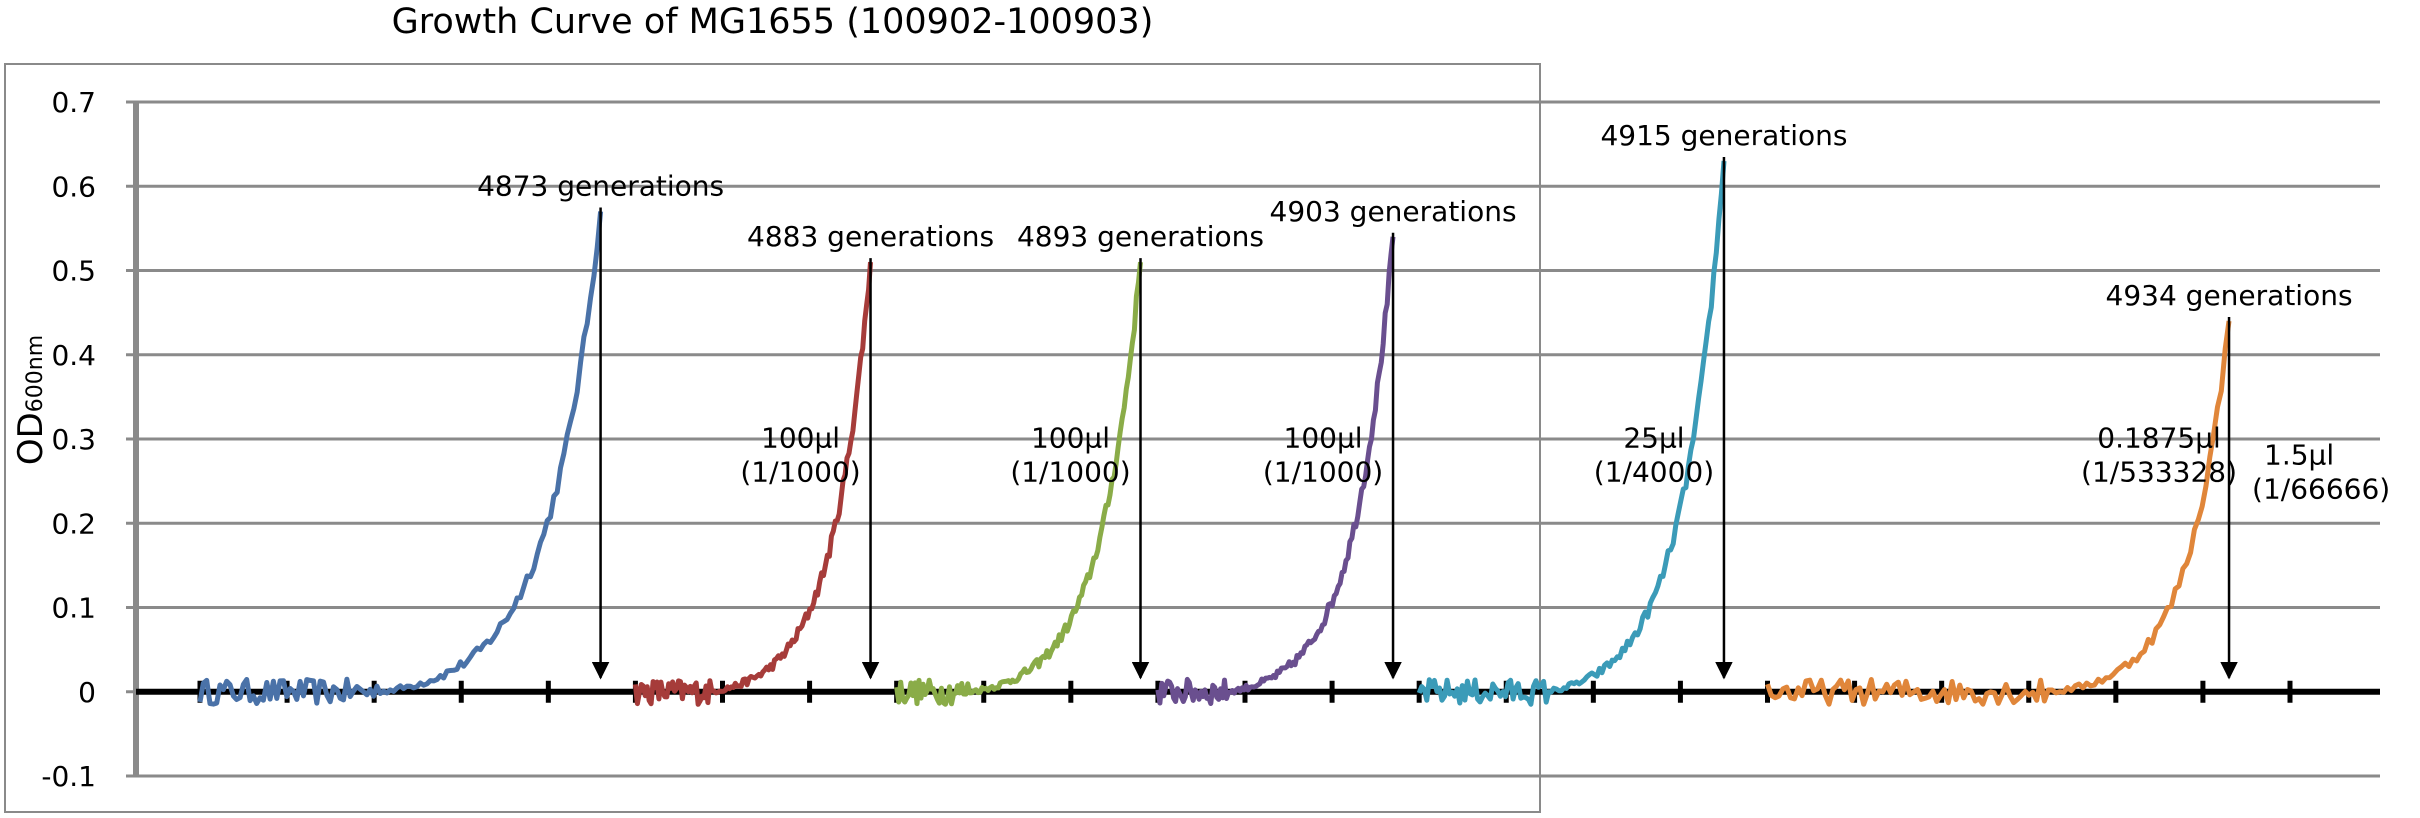 The image size is (2420, 818). What do you see at coordinates (600, 186) in the screenshot?
I see `generation-label: 4873 generations` at bounding box center [600, 186].